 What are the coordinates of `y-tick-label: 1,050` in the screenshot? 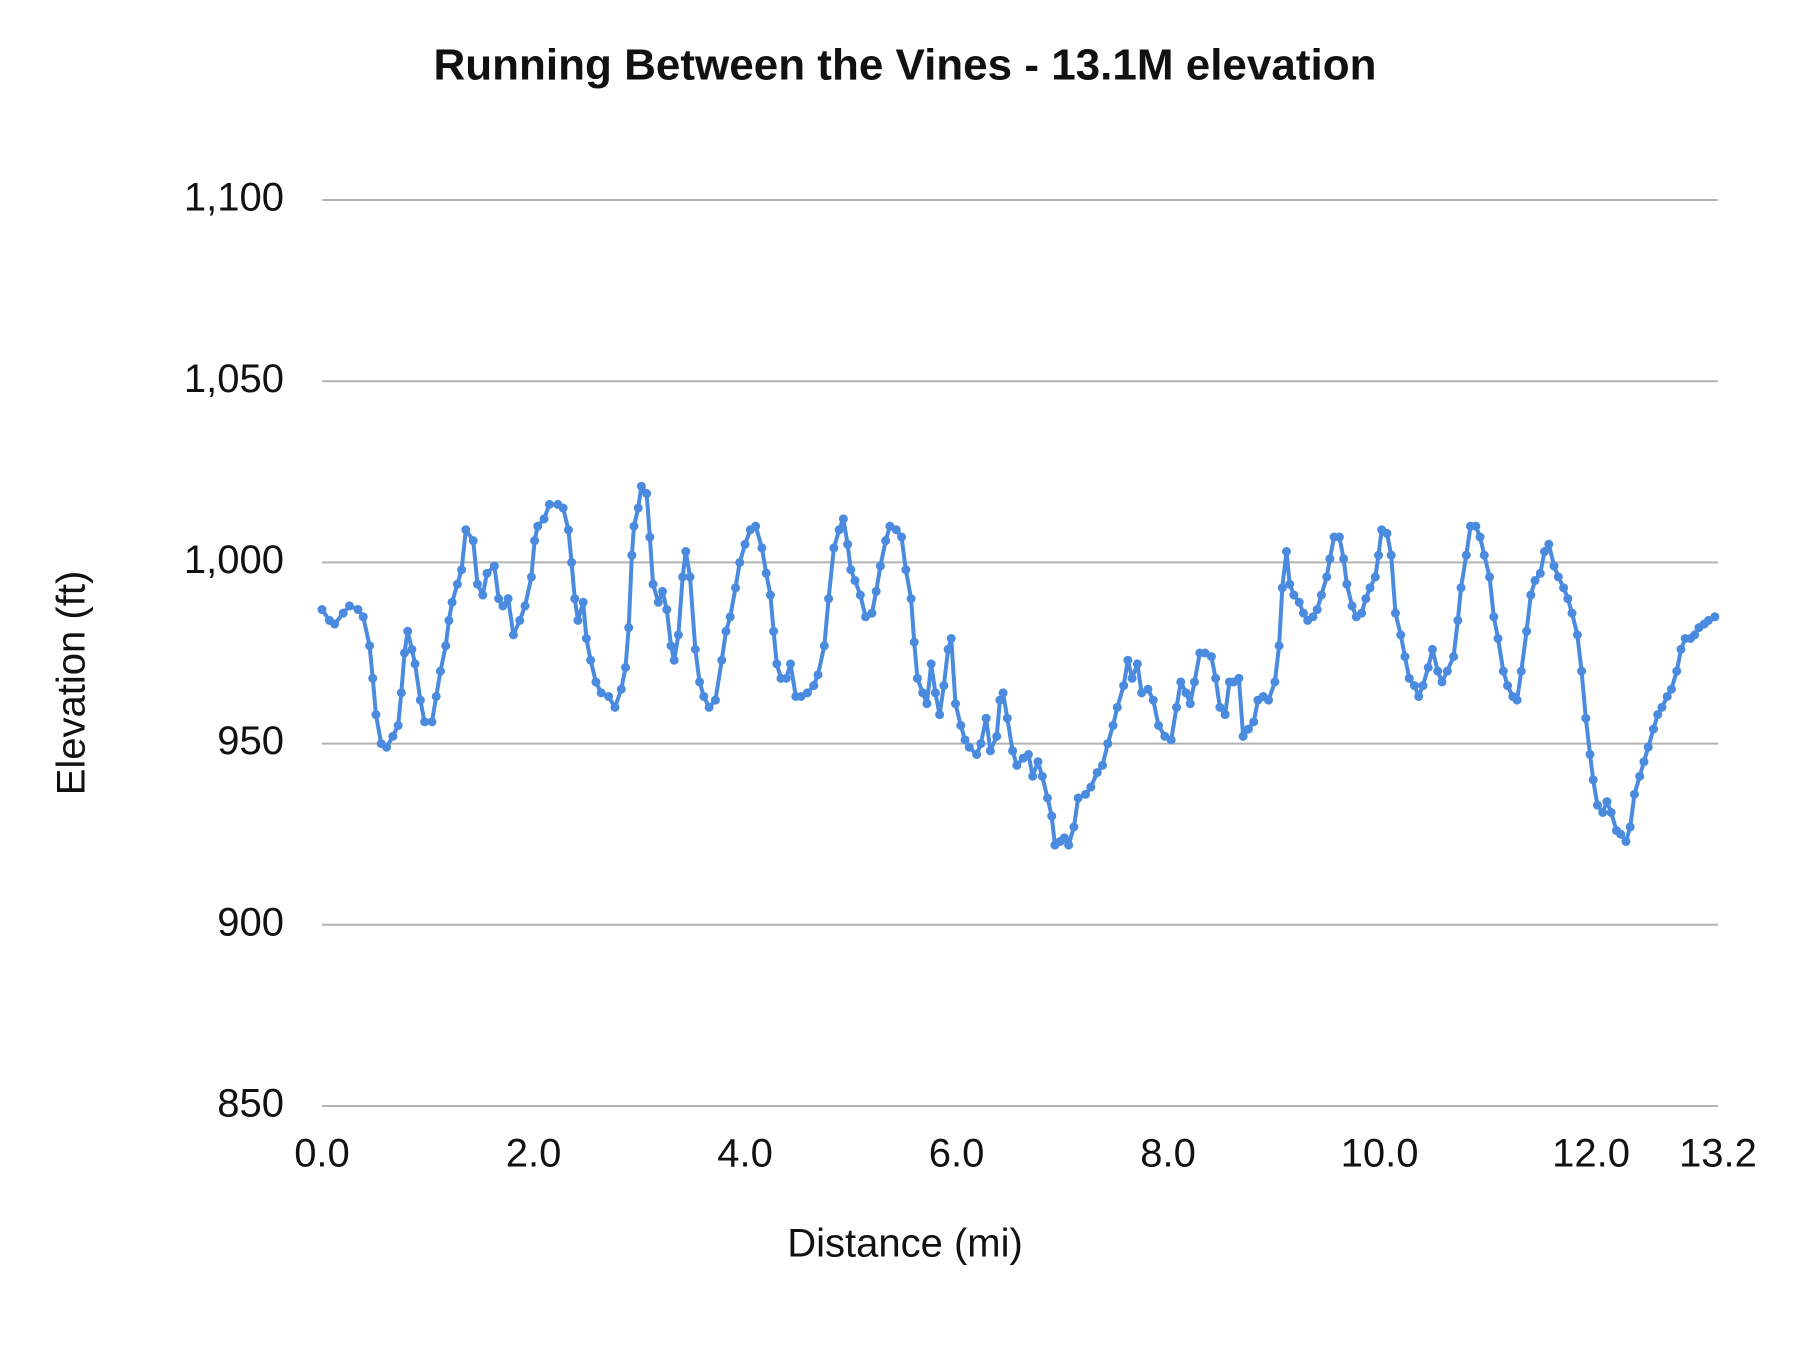 It's located at (234, 379).